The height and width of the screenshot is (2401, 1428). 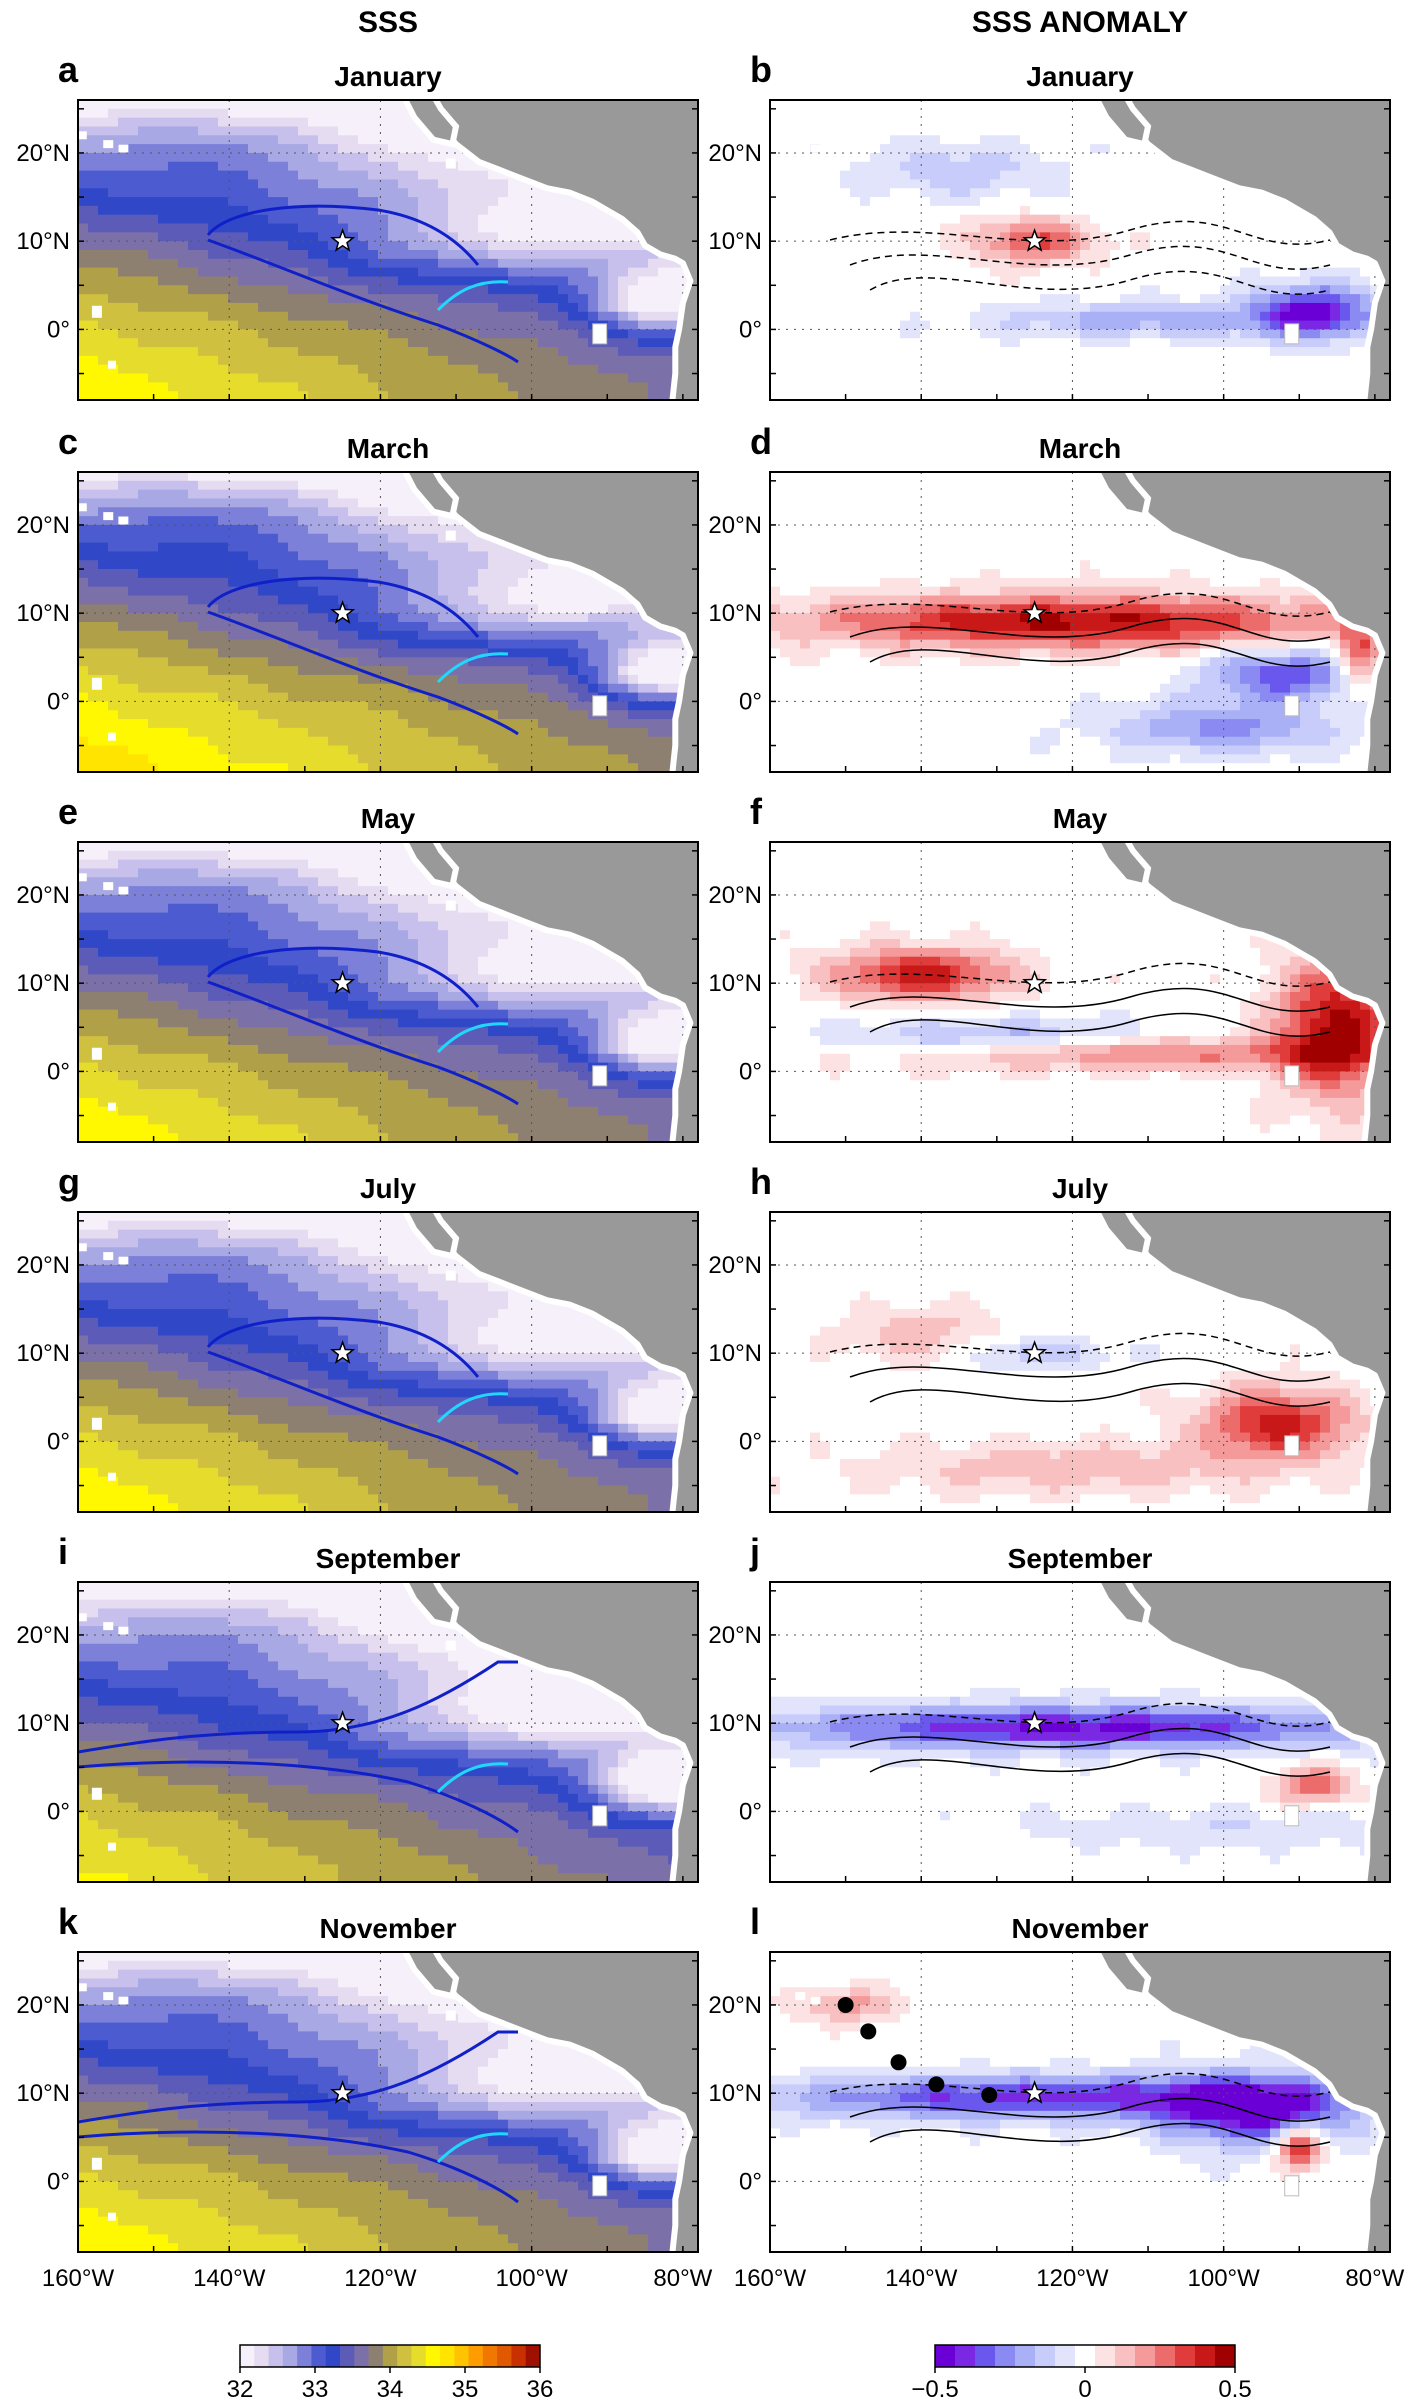 I want to click on panel-title-k: November, so click(x=388, y=1928).